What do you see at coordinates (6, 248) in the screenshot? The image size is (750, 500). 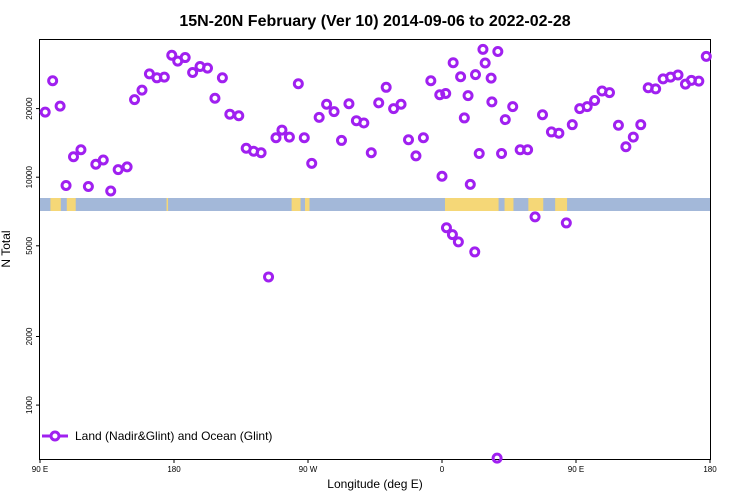 I see `y-axis-label: N Total` at bounding box center [6, 248].